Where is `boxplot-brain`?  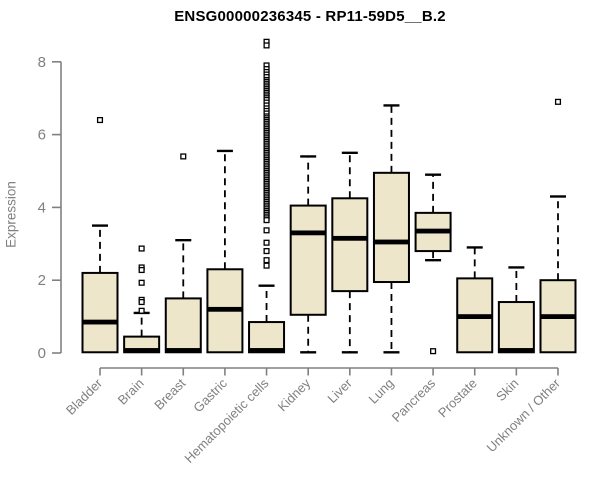 boxplot-brain is located at coordinates (142, 299).